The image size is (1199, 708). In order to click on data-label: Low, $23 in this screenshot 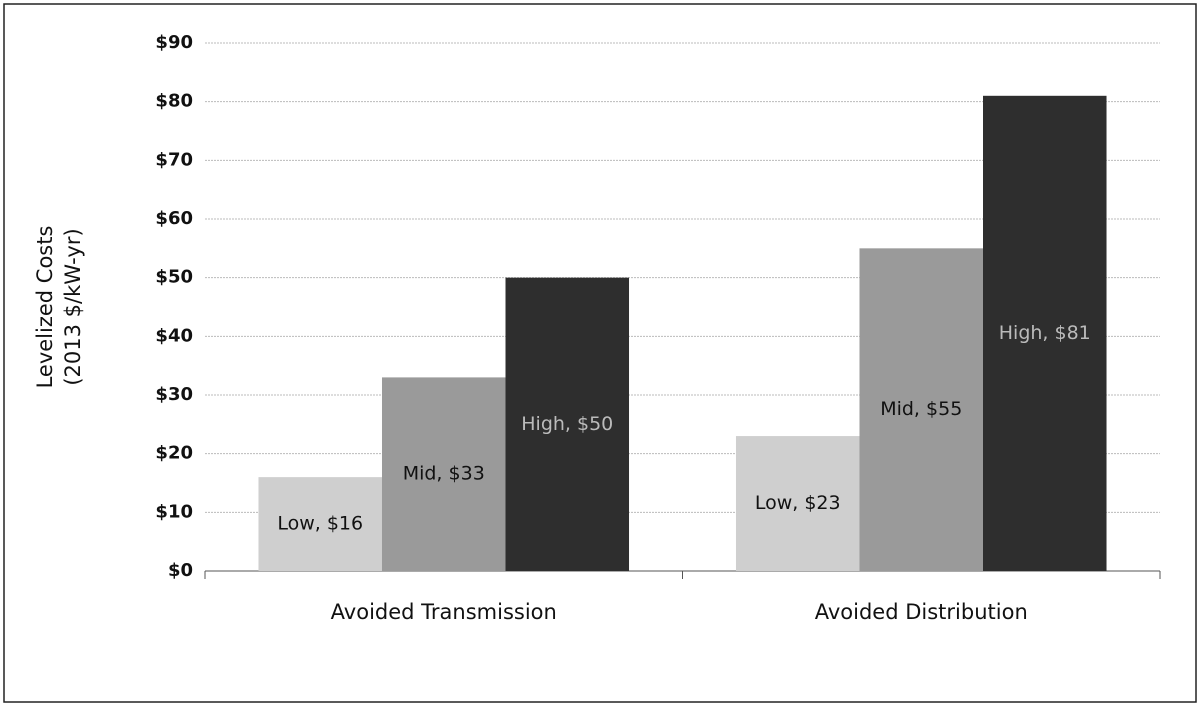, I will do `click(798, 503)`.